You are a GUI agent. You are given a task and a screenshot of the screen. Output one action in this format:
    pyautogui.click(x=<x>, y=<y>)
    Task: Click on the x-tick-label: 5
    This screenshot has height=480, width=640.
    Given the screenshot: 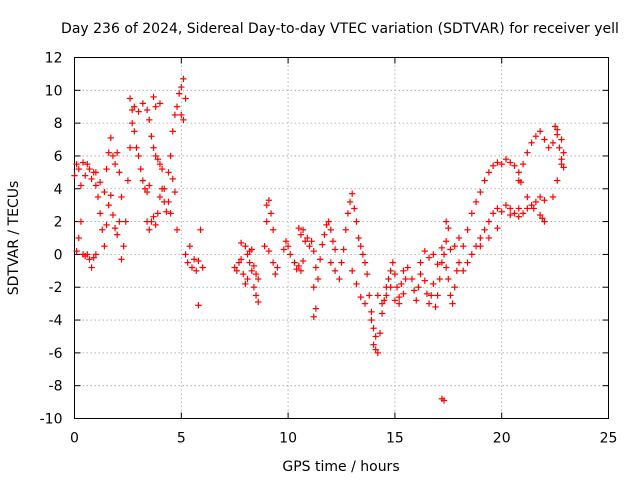 What is the action you would take?
    pyautogui.click(x=181, y=439)
    